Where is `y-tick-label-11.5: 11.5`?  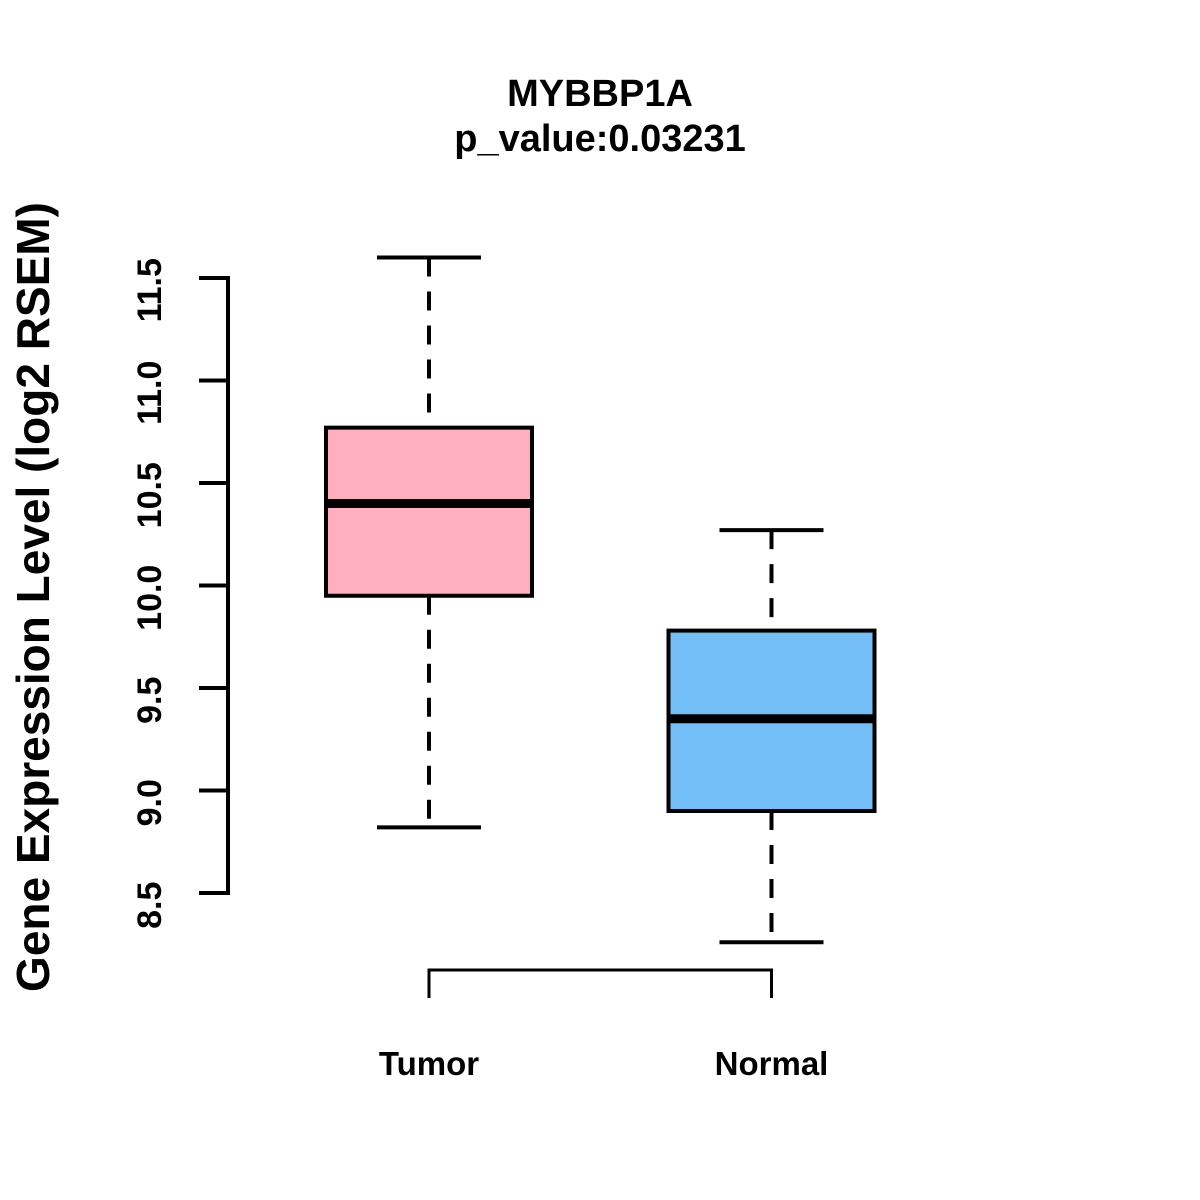 y-tick-label-11.5: 11.5 is located at coordinates (150, 290).